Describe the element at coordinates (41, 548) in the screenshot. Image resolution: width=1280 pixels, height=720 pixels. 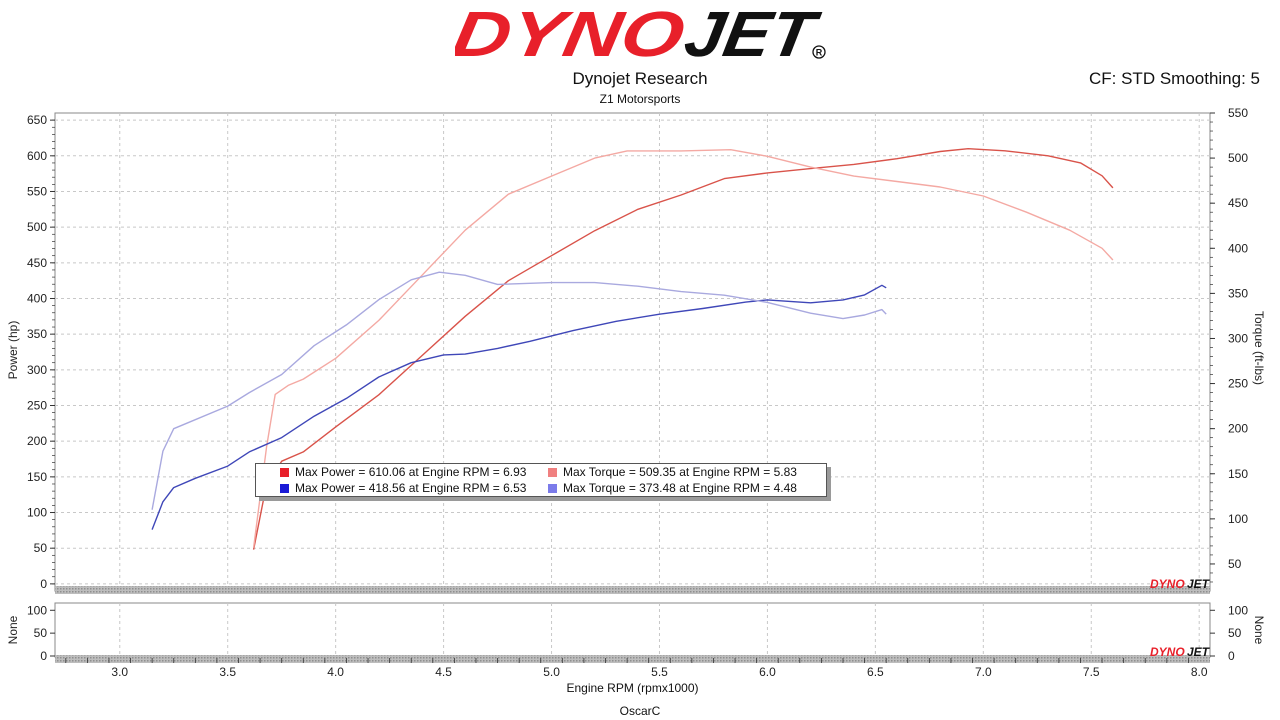
I see `y-tick-label-left: 50` at that location.